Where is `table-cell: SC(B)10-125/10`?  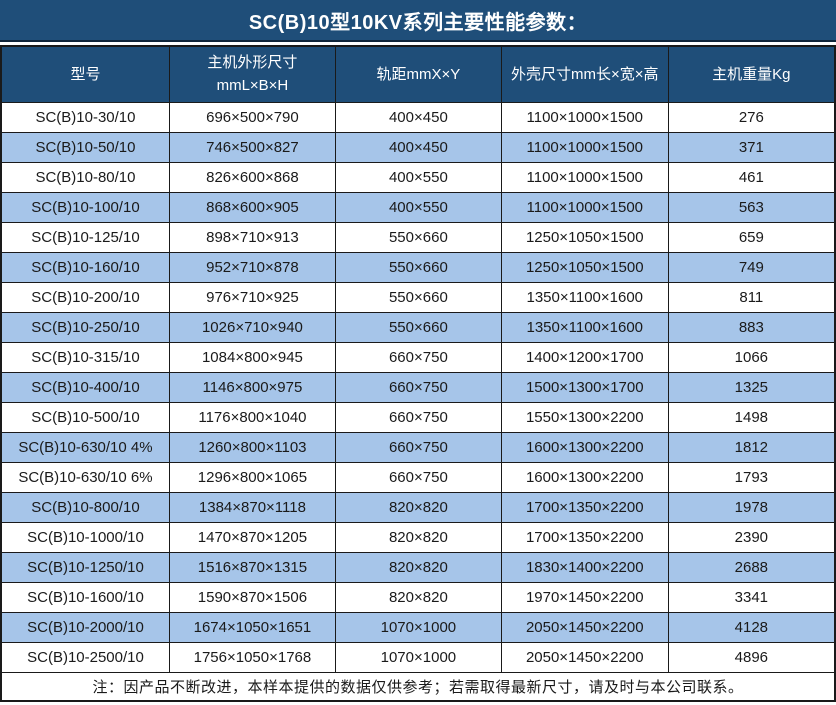
table-cell: SC(B)10-125/10 is located at coordinates (85, 237).